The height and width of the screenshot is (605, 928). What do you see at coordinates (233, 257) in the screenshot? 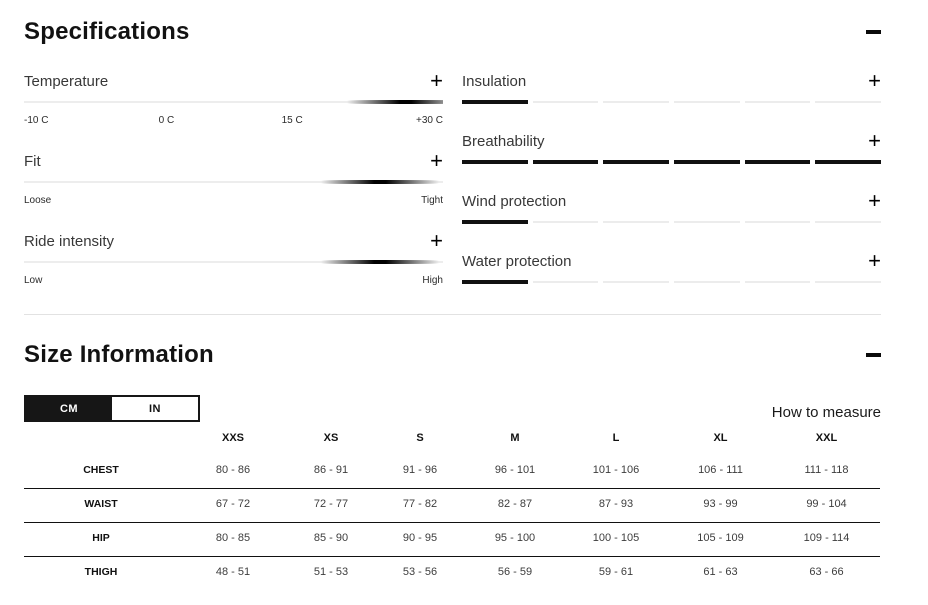
I see `ride-intensity-spec-row: Ride intensity + Low High` at bounding box center [233, 257].